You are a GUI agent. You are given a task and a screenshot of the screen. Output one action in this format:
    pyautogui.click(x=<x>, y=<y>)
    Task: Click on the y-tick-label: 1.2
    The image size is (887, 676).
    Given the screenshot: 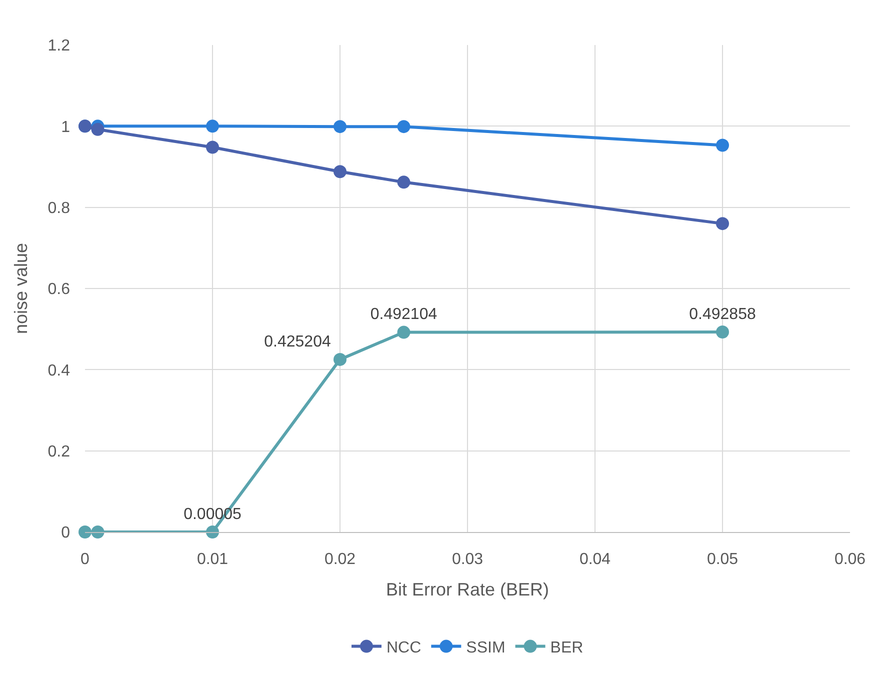 What is the action you would take?
    pyautogui.click(x=59, y=46)
    